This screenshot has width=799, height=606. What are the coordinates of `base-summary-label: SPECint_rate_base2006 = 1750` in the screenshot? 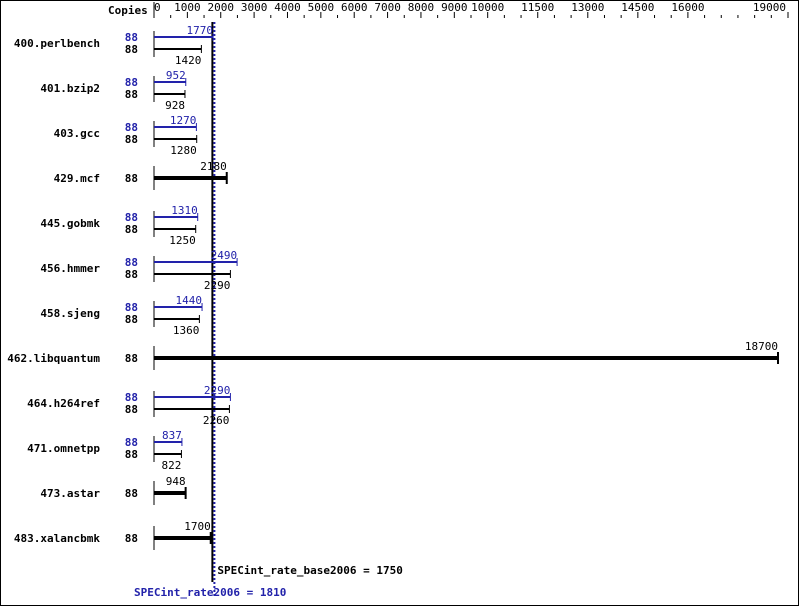 It's located at (309, 570).